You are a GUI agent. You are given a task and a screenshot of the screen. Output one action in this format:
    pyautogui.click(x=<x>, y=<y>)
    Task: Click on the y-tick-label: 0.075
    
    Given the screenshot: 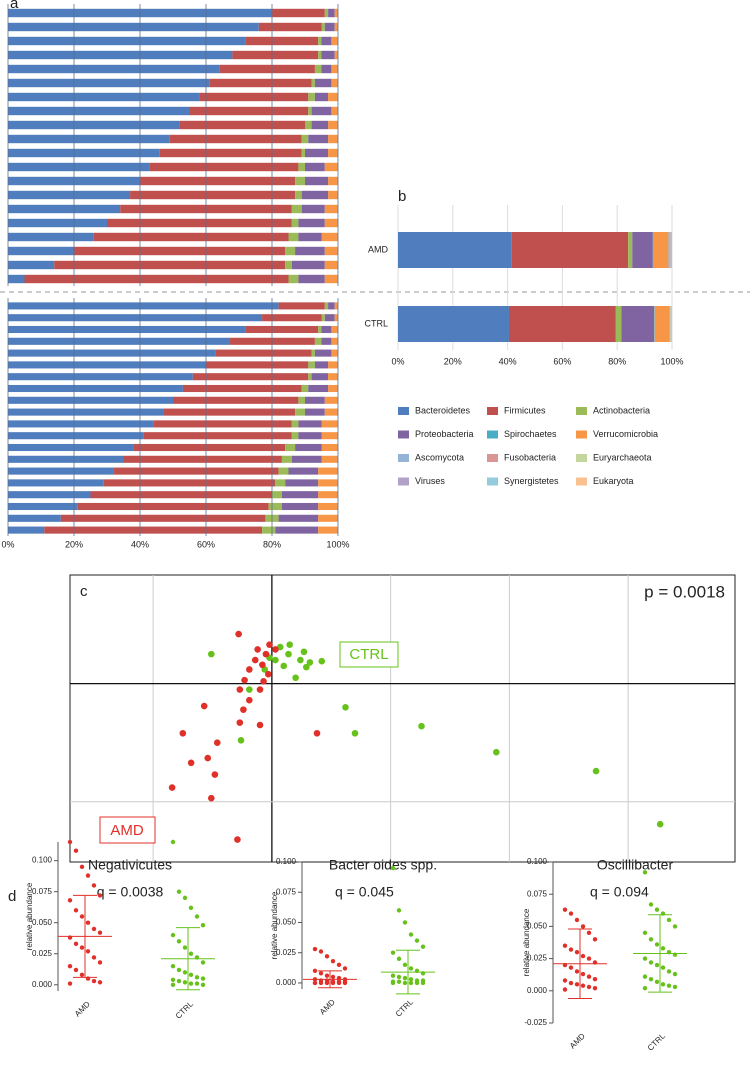 What is the action you would take?
    pyautogui.click(x=42, y=891)
    